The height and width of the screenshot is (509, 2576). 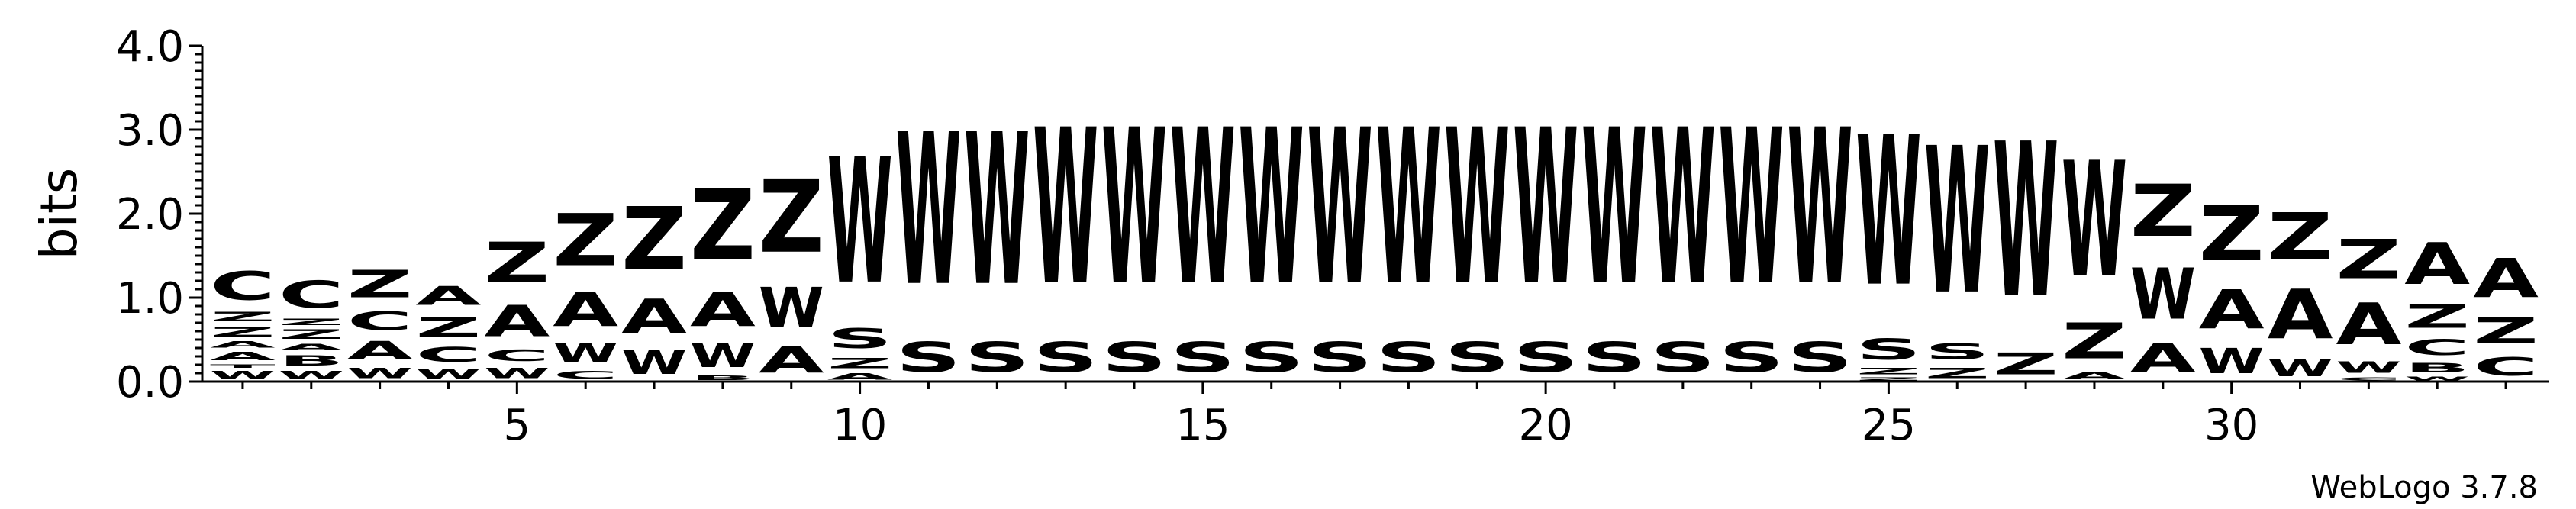 What do you see at coordinates (311, 322) in the screenshot?
I see `logo-letter-z-pos2-4: Z` at bounding box center [311, 322].